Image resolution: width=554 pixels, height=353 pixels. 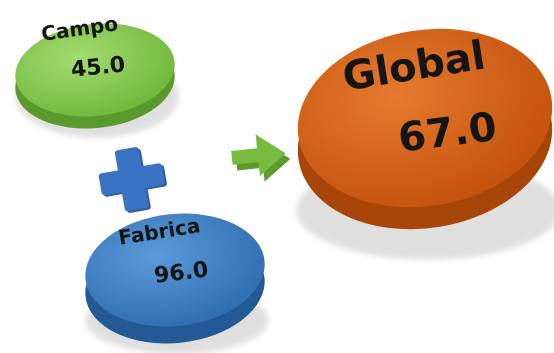 I want to click on plus-icon, so click(x=132, y=180).